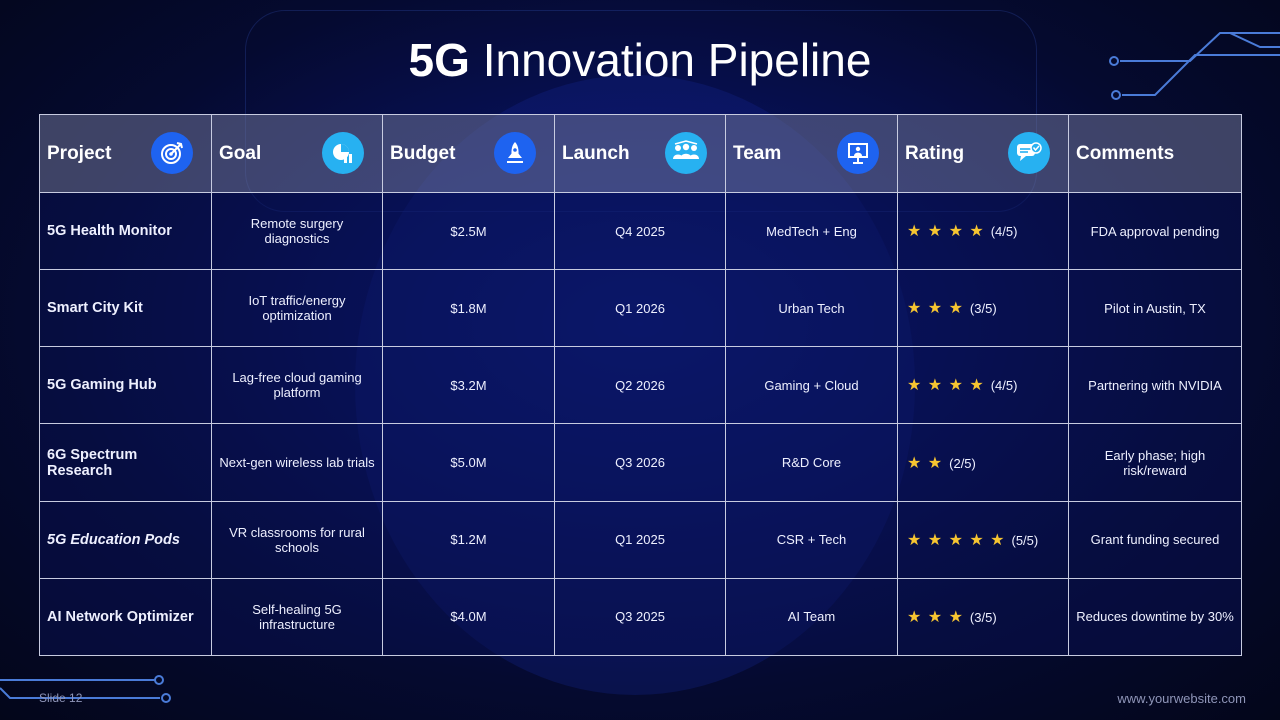 The height and width of the screenshot is (720, 1280). What do you see at coordinates (468, 539) in the screenshot?
I see `cell-budget: $1.2M` at bounding box center [468, 539].